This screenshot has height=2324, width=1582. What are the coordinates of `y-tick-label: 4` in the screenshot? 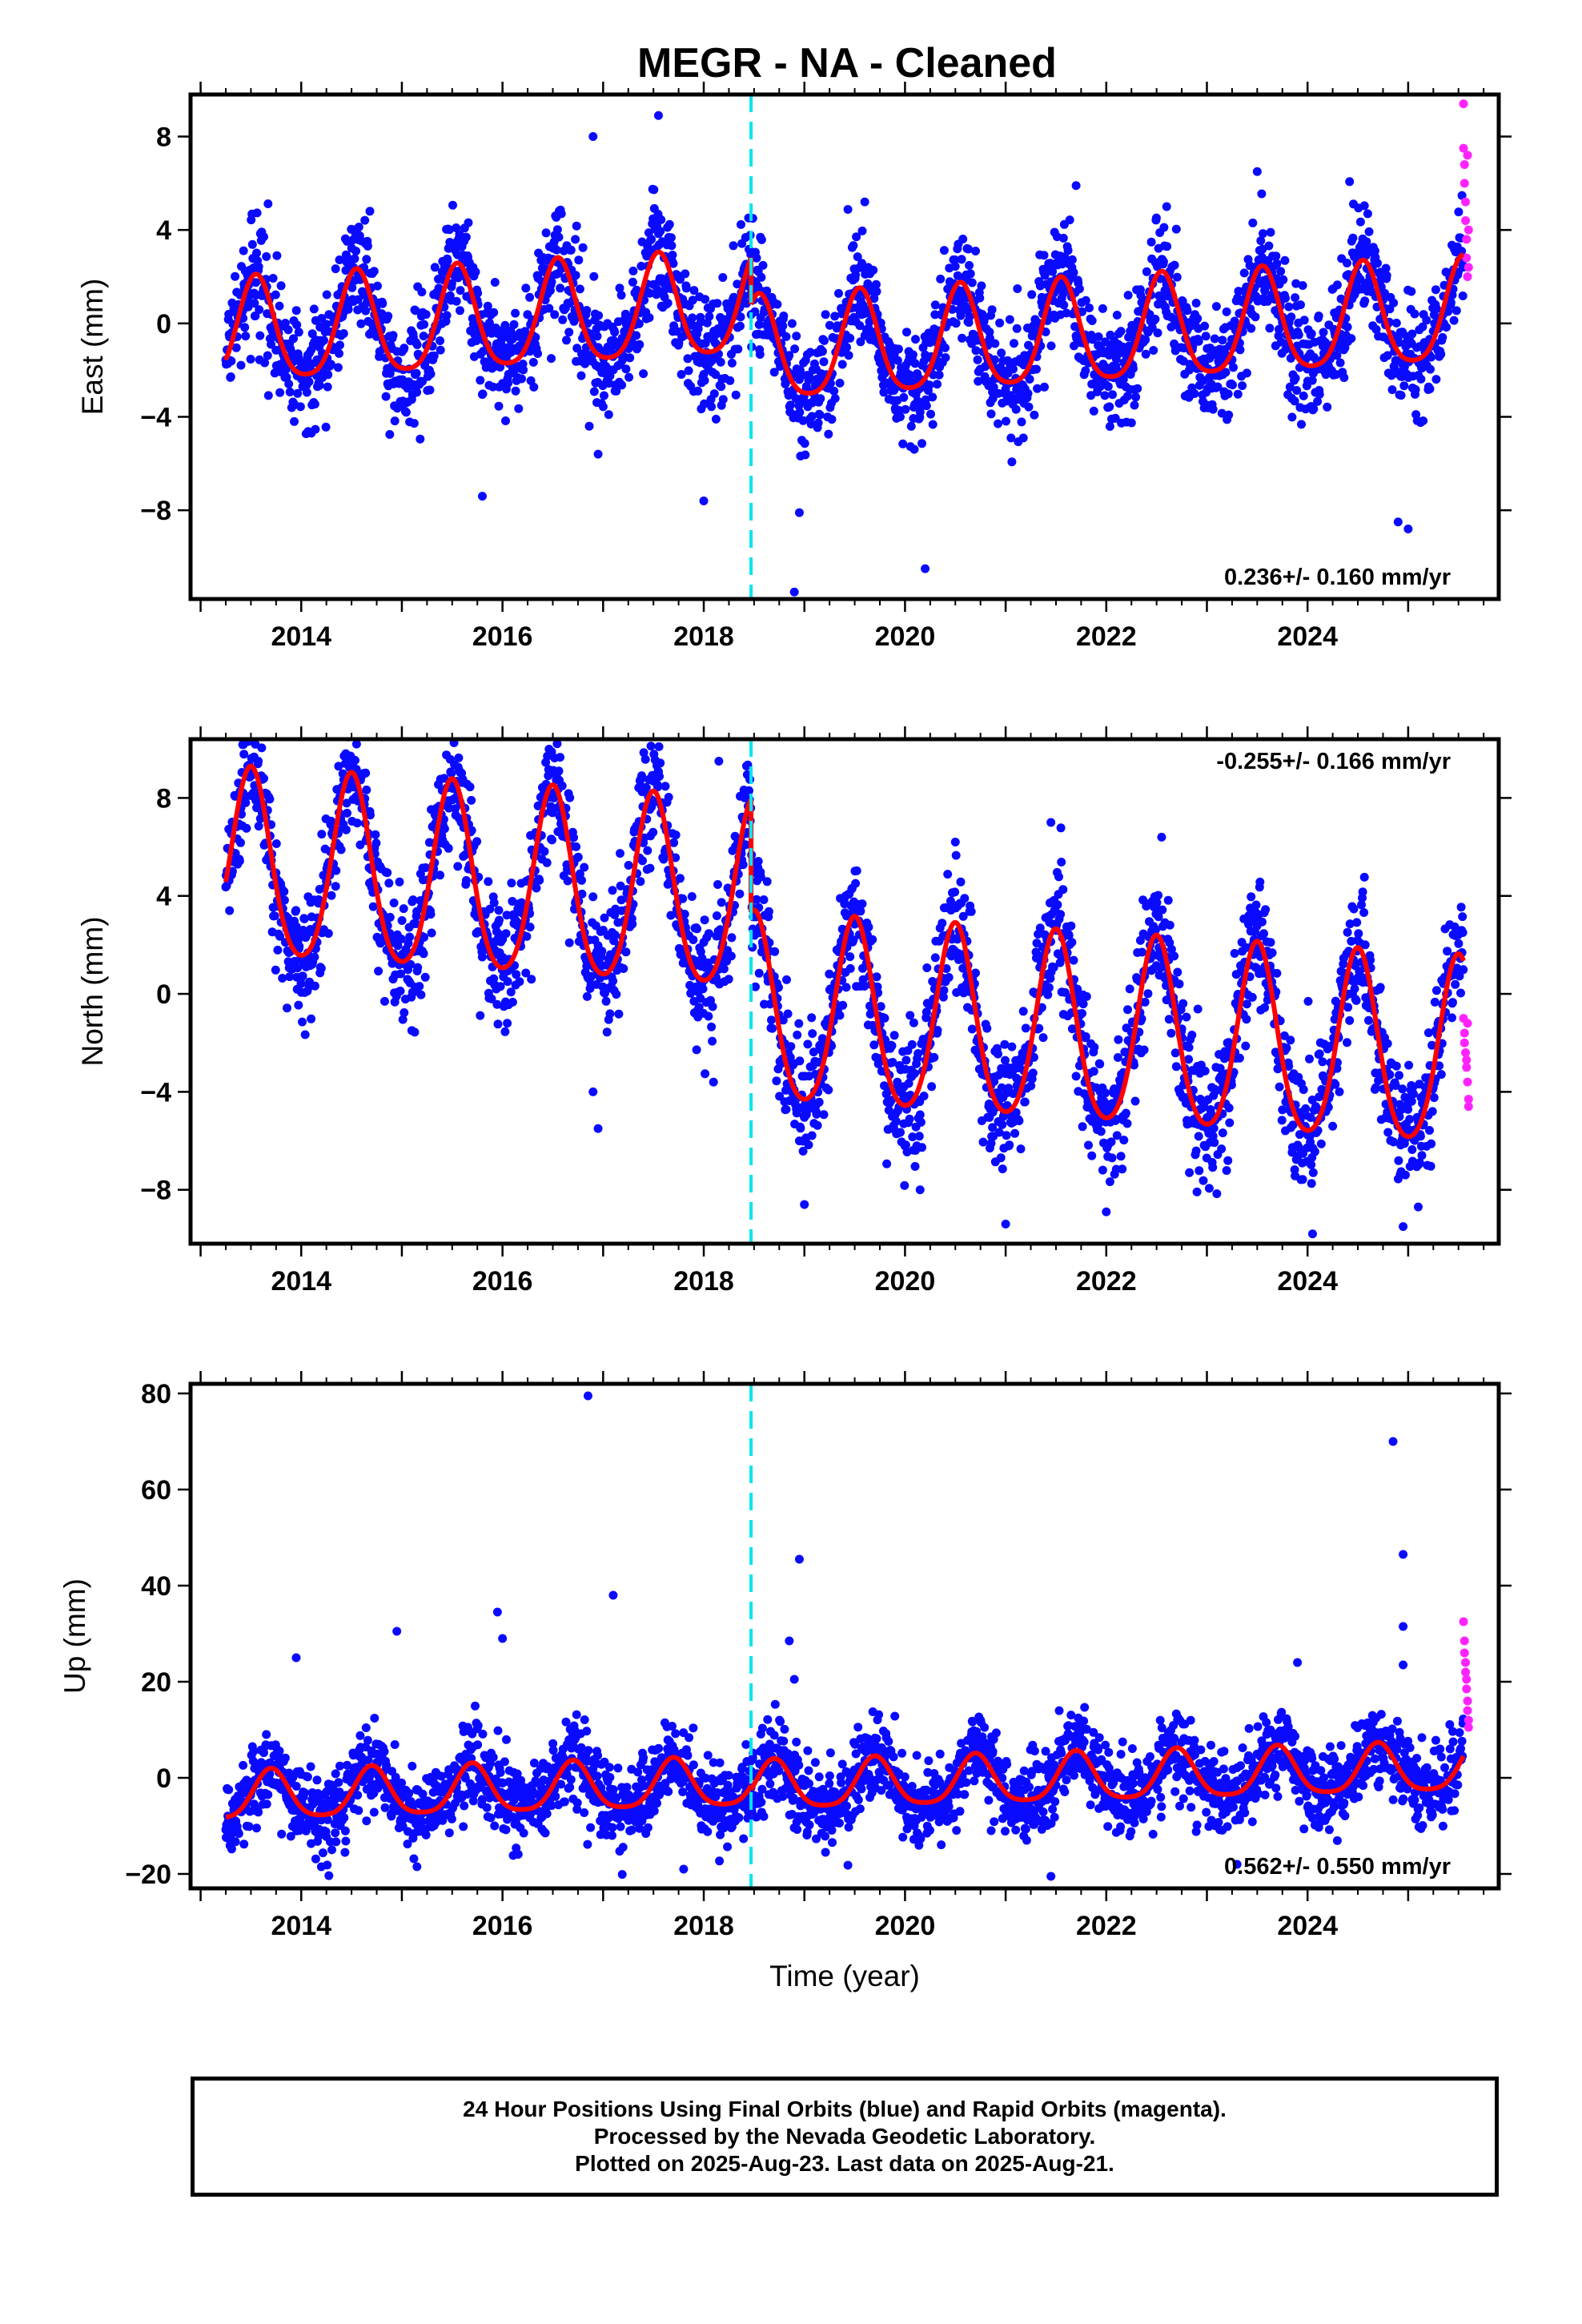 It's located at (164, 230).